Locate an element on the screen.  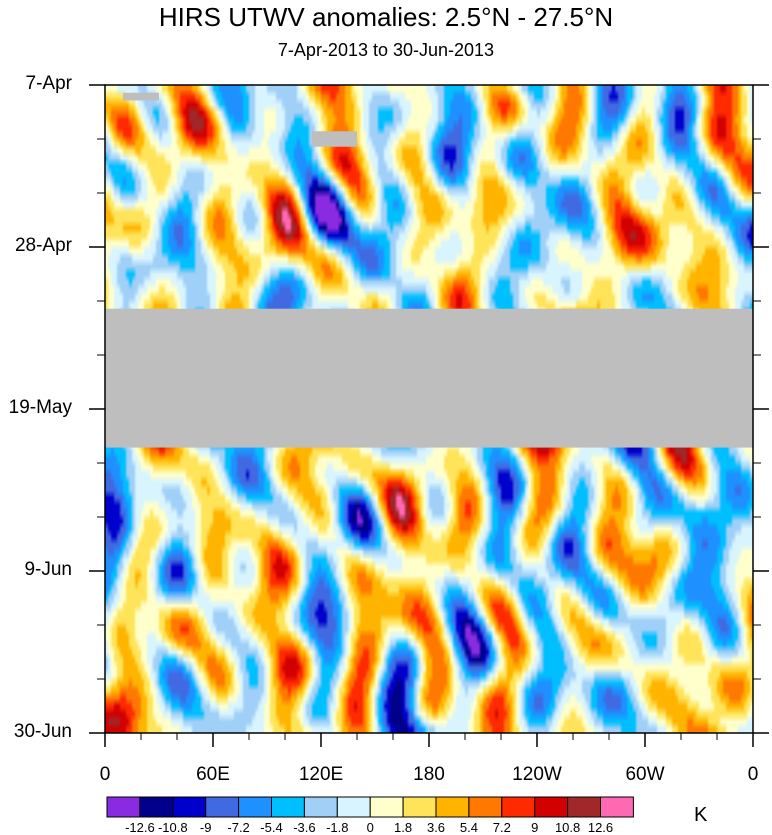
colorbar-label: 5.4 is located at coordinates (468, 827).